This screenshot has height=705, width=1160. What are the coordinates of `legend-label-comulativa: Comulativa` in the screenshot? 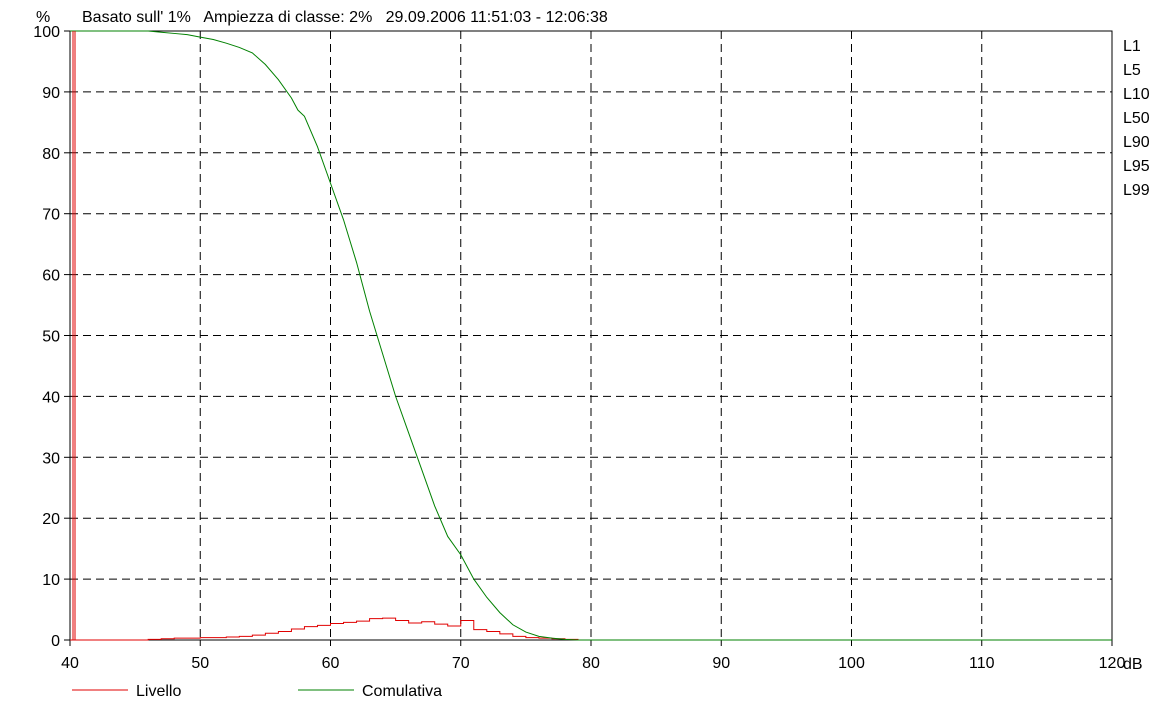 It's located at (402, 691).